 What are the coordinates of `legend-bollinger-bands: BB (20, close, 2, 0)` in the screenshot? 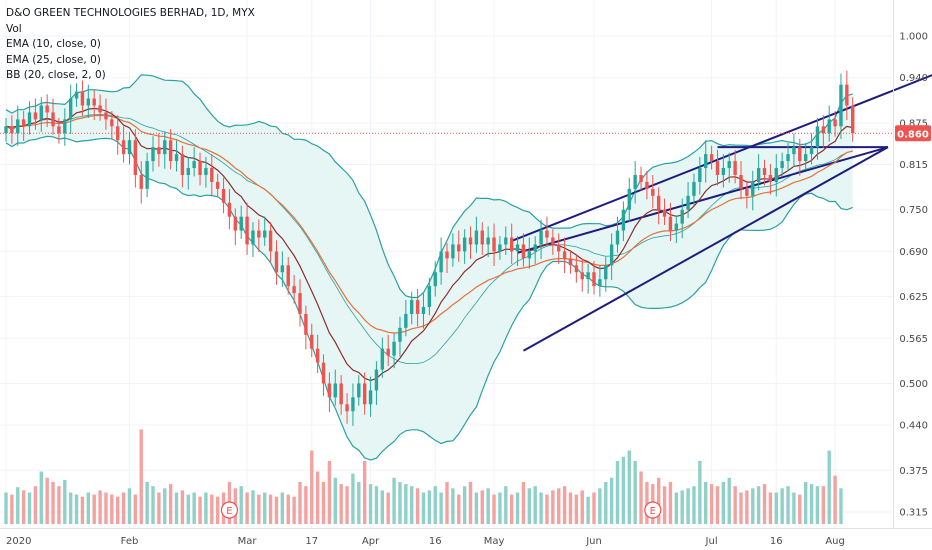 It's located at (56, 75).